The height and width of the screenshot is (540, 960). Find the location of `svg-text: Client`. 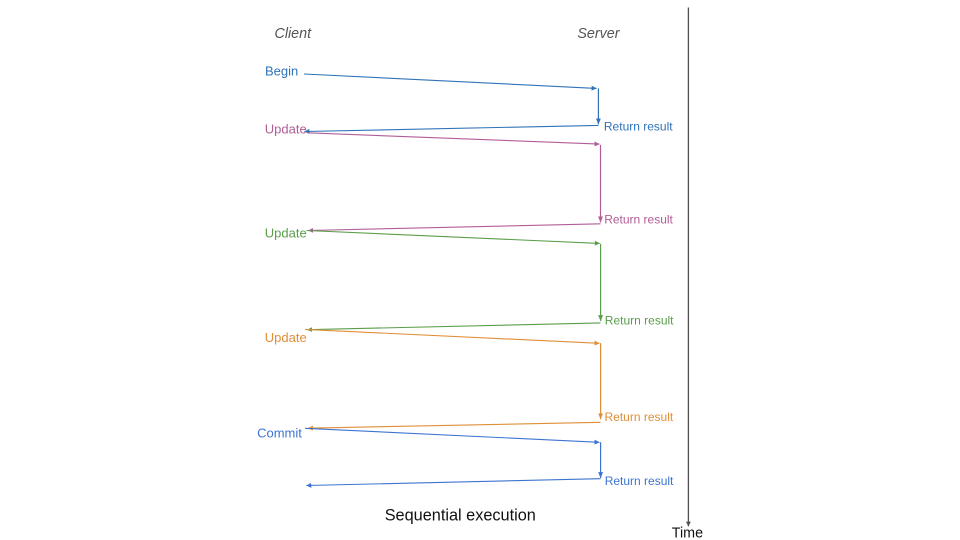

svg-text: Client is located at coordinates (294, 34).